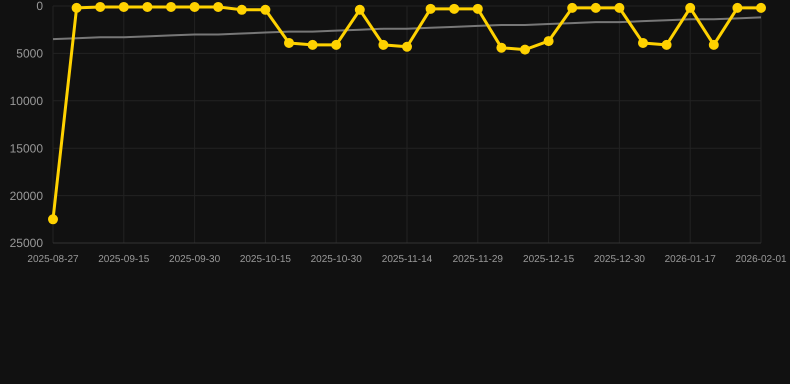 This screenshot has width=790, height=384. What do you see at coordinates (27, 148) in the screenshot?
I see `y-tick-label: 15000` at bounding box center [27, 148].